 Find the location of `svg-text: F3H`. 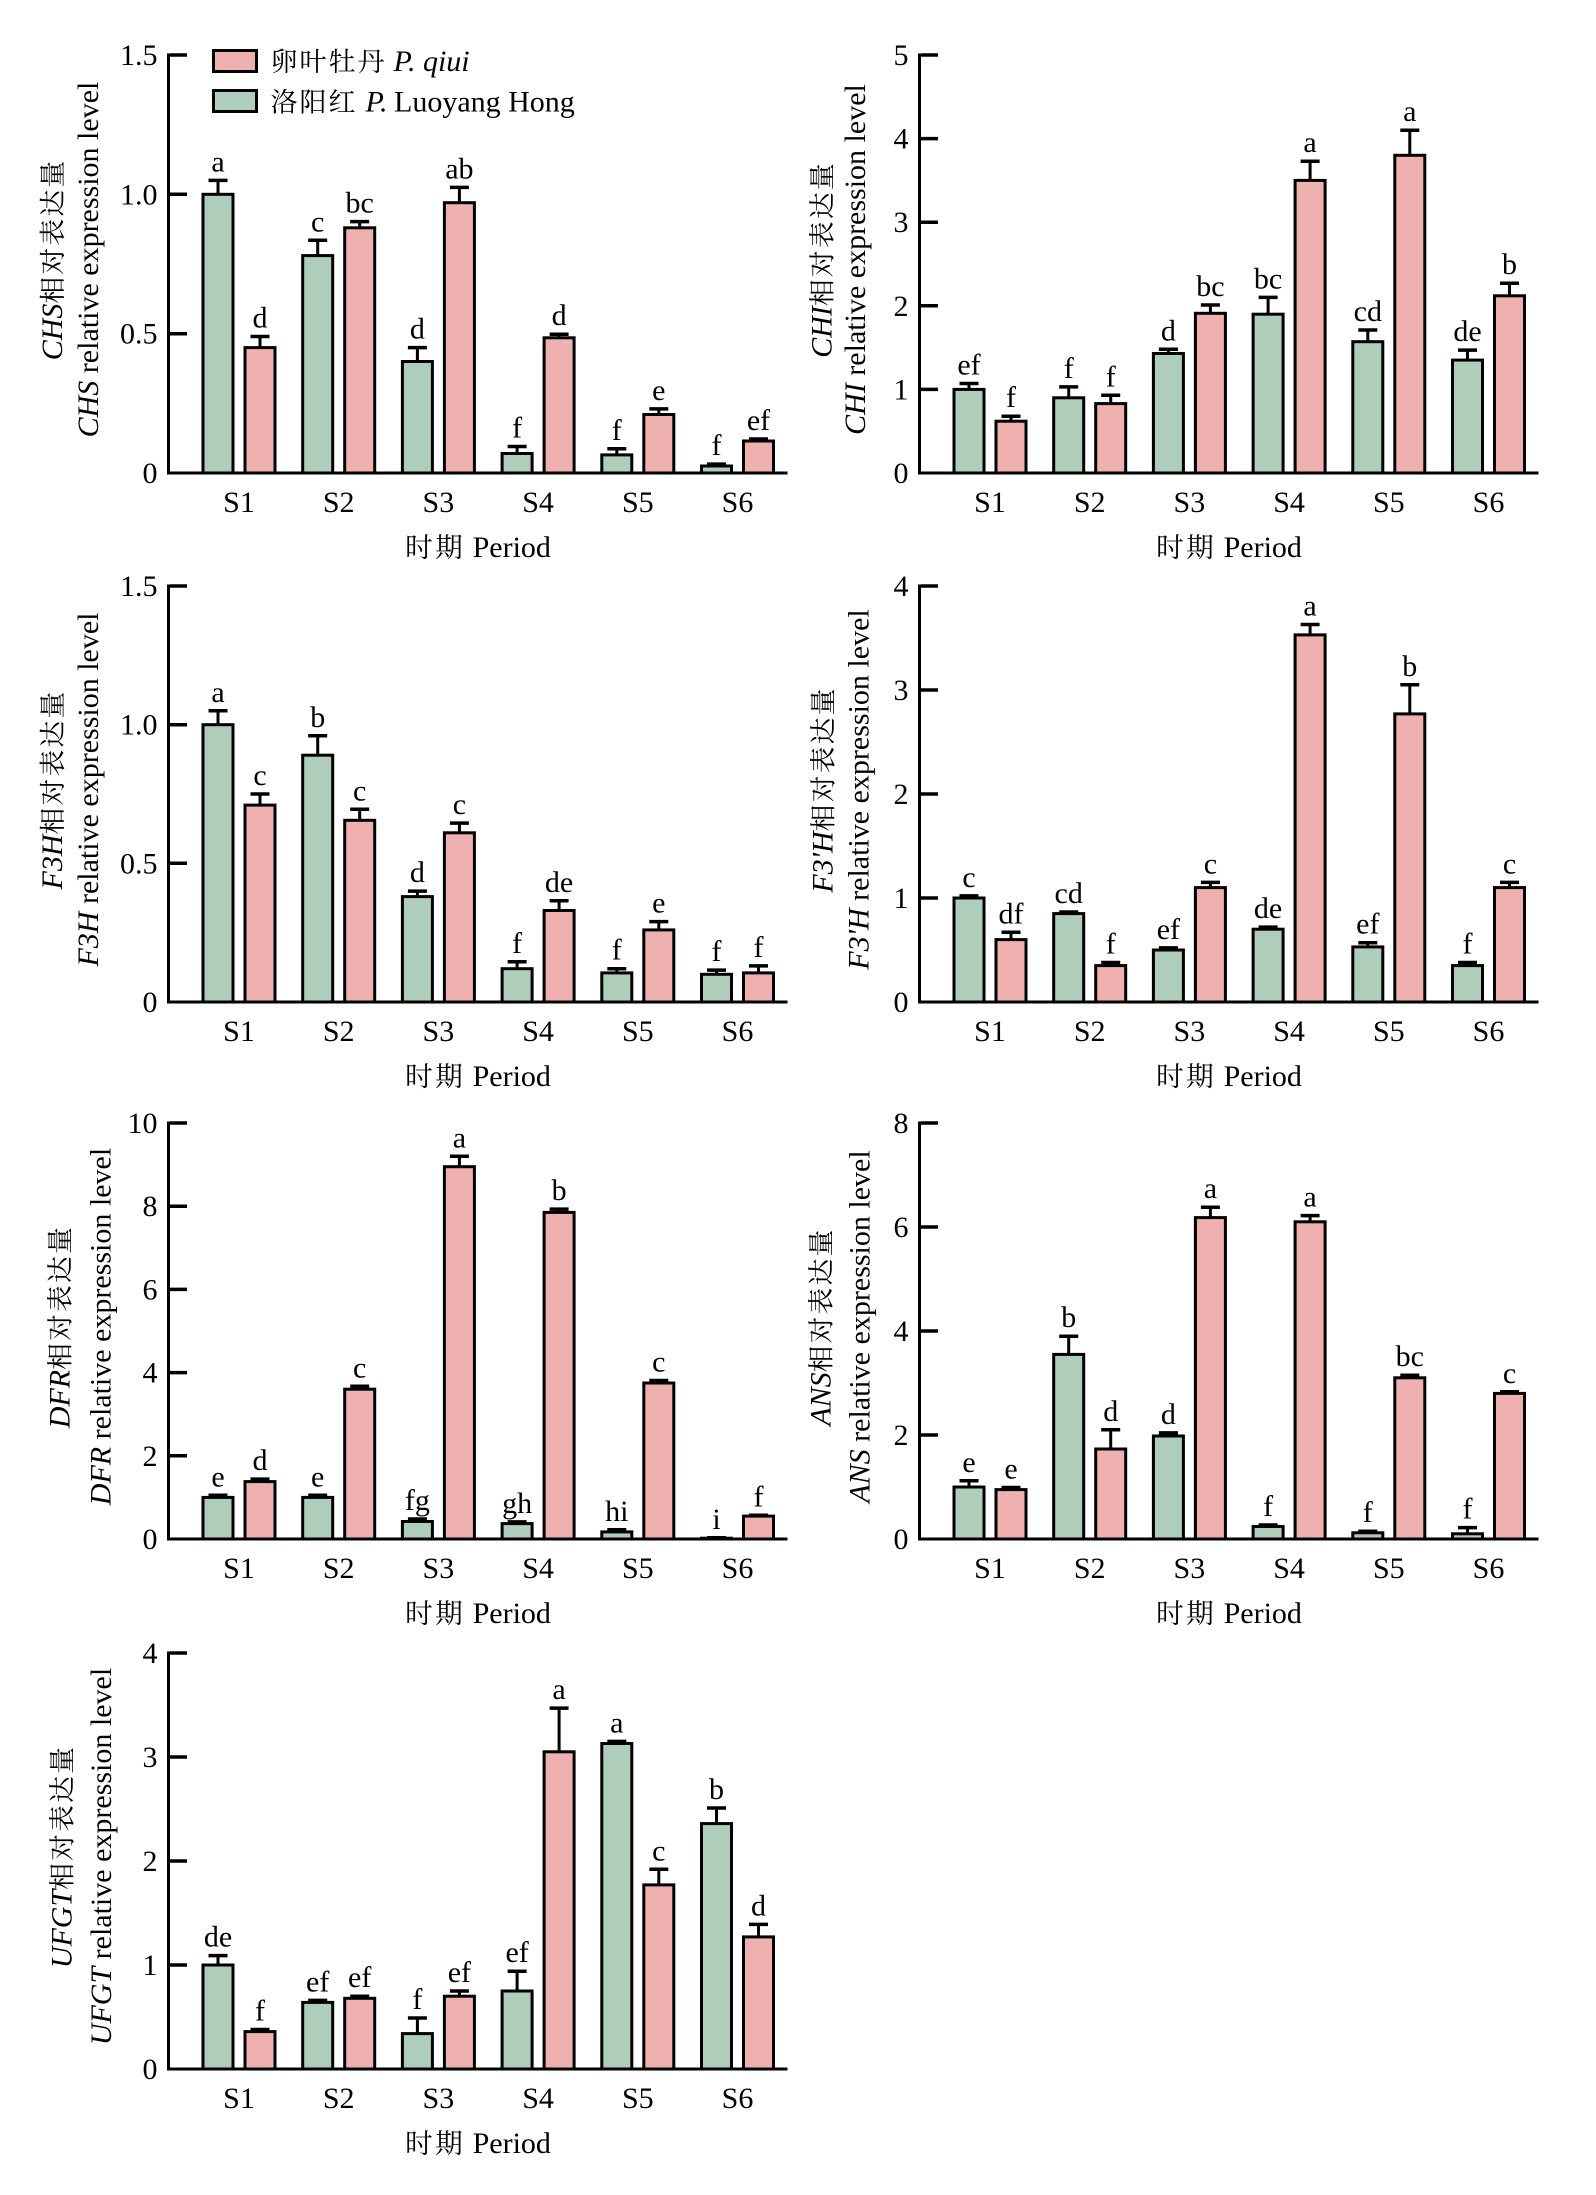

svg-text: F3H is located at coordinates (52, 861).